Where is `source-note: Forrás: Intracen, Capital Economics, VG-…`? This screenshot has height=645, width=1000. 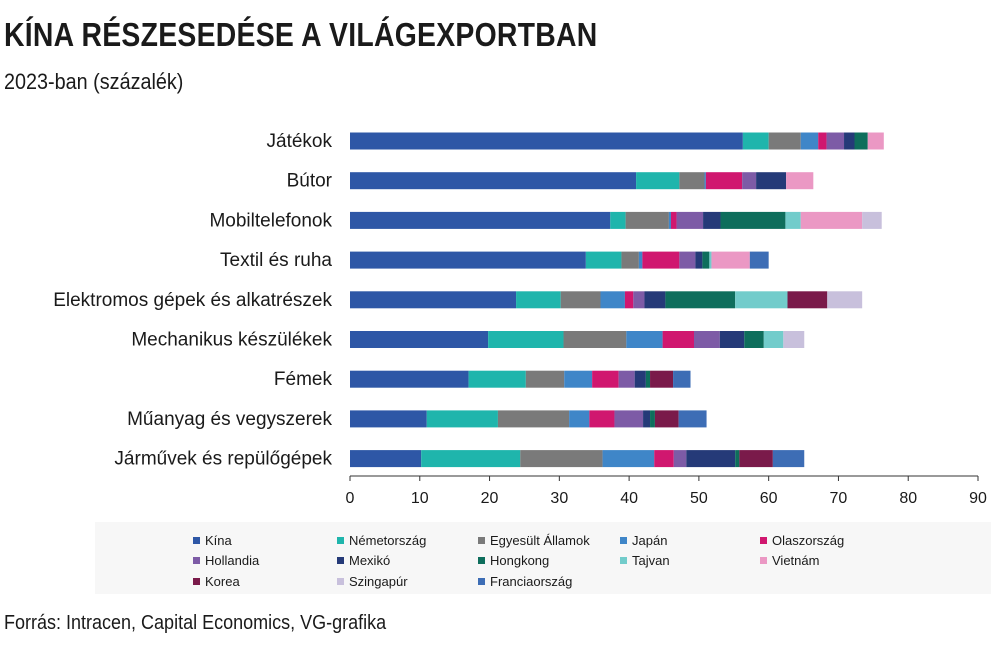
source-note: Forrás: Intracen, Capital Economics, VG-… is located at coordinates (195, 623).